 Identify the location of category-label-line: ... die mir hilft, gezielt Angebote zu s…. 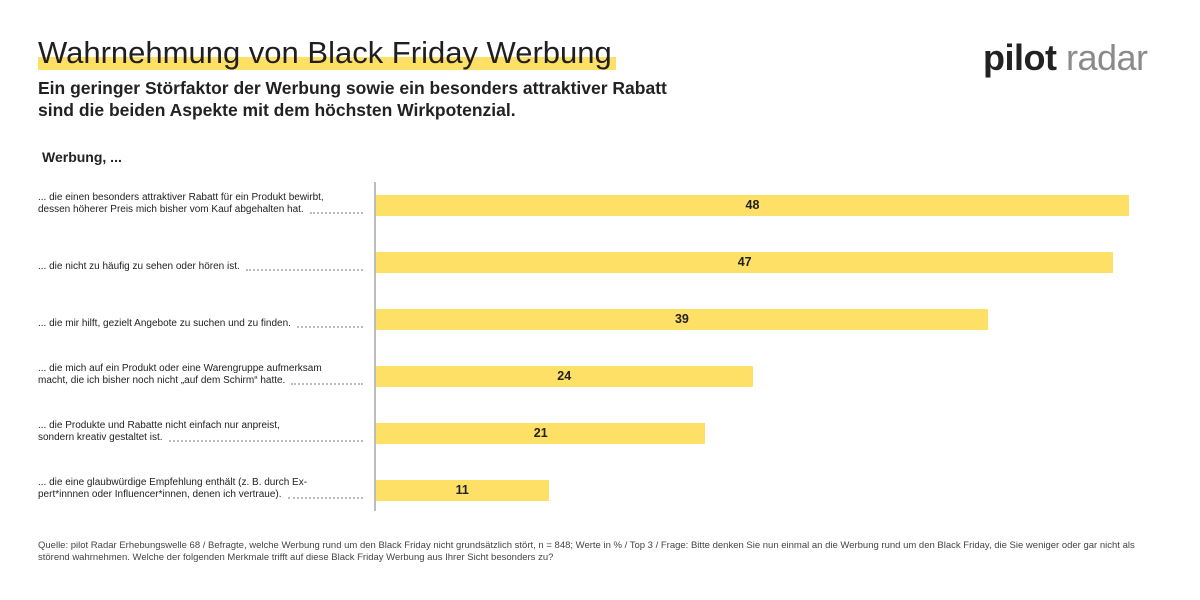
(164, 323).